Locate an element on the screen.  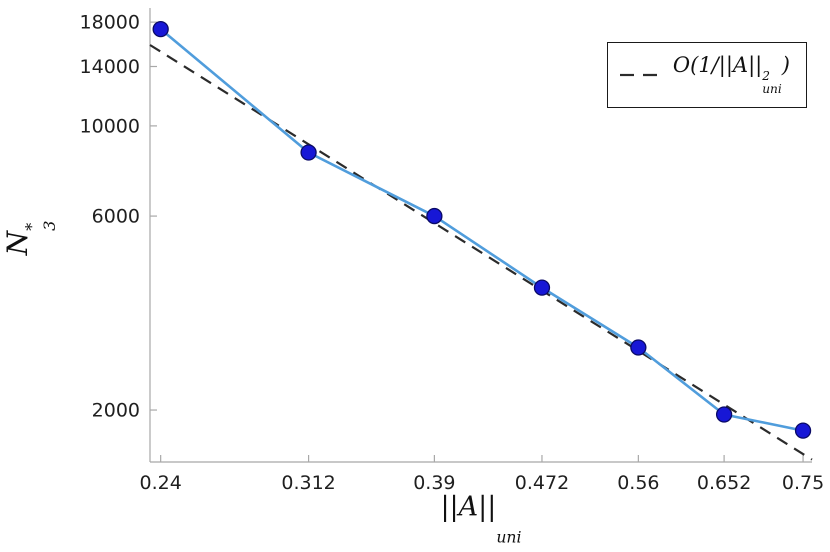
x-tick-label: 0.39 is located at coordinates (434, 483).